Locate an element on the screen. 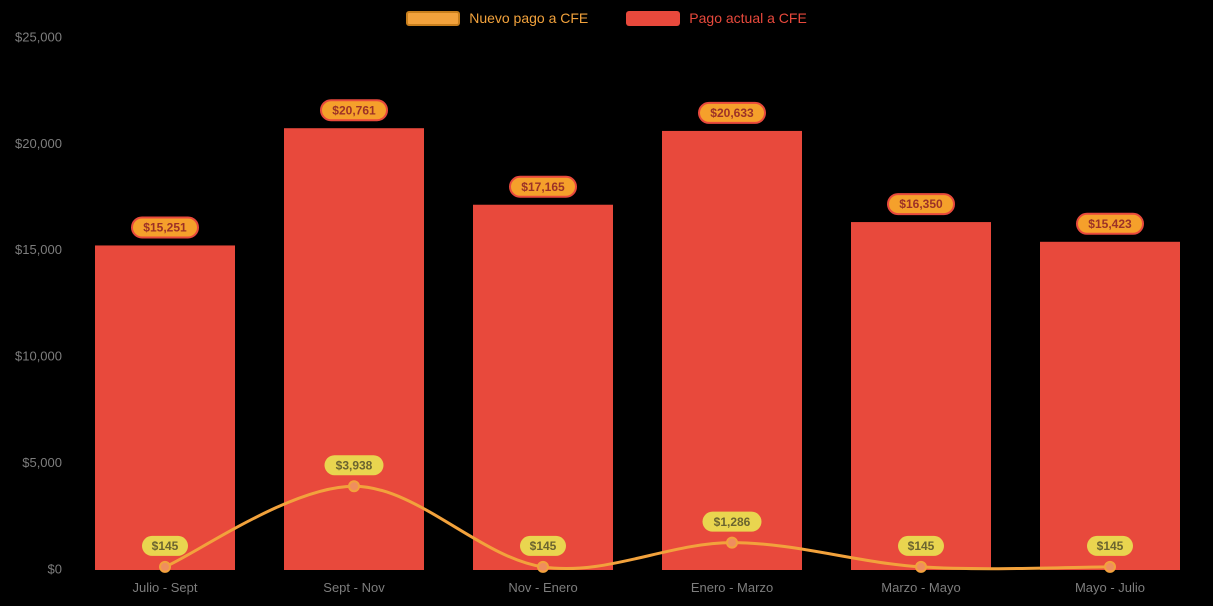 The image size is (1213, 606). svg-text: $16,350 is located at coordinates (921, 204).